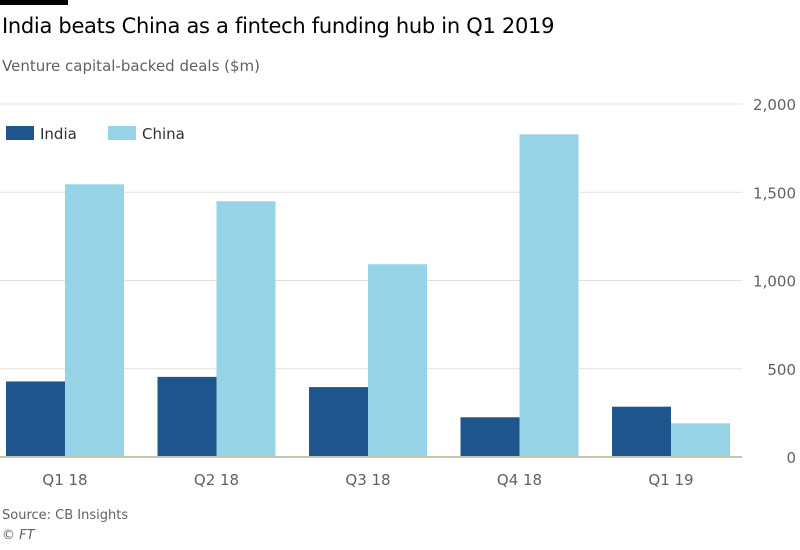 The height and width of the screenshot is (550, 800). I want to click on legend-swatch-china, so click(122, 133).